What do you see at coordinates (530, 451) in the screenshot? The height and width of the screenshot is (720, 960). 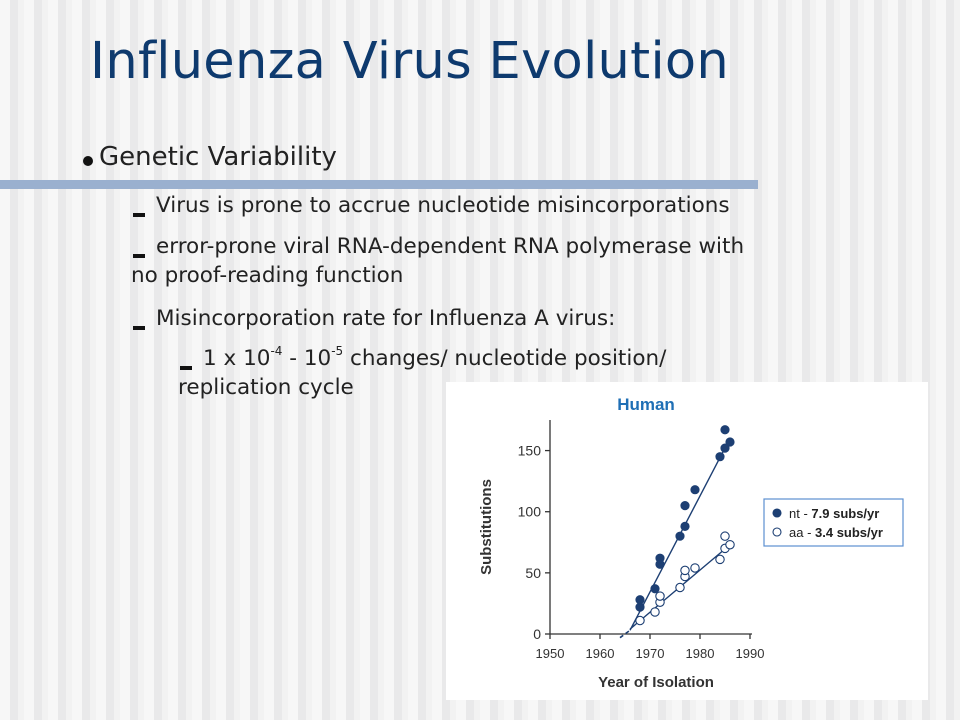 I see `y-tick-label: 150` at bounding box center [530, 451].